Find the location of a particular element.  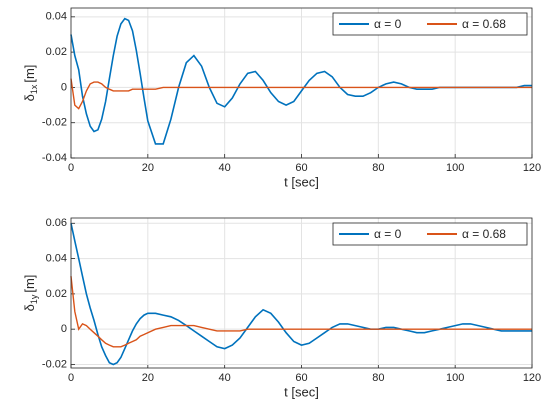

y-tick-label: 0.06 is located at coordinates (56, 223).